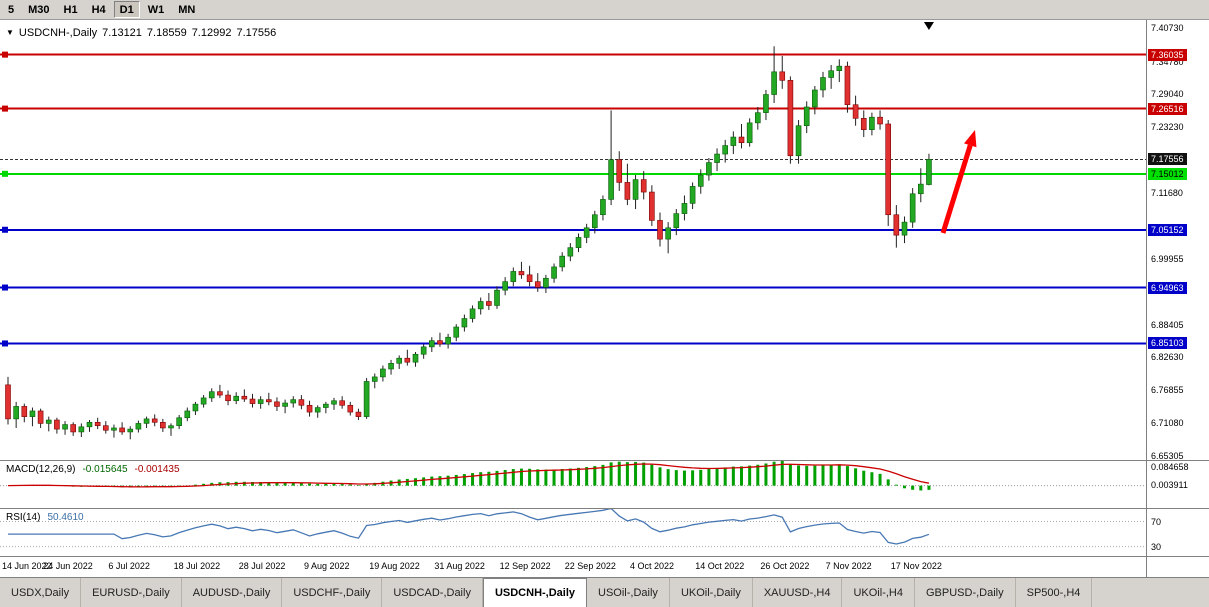 This screenshot has height=607, width=1209. Describe the element at coordinates (798, 592) in the screenshot. I see `tab-xauusd-h4: XAUUSD-,H4` at that location.